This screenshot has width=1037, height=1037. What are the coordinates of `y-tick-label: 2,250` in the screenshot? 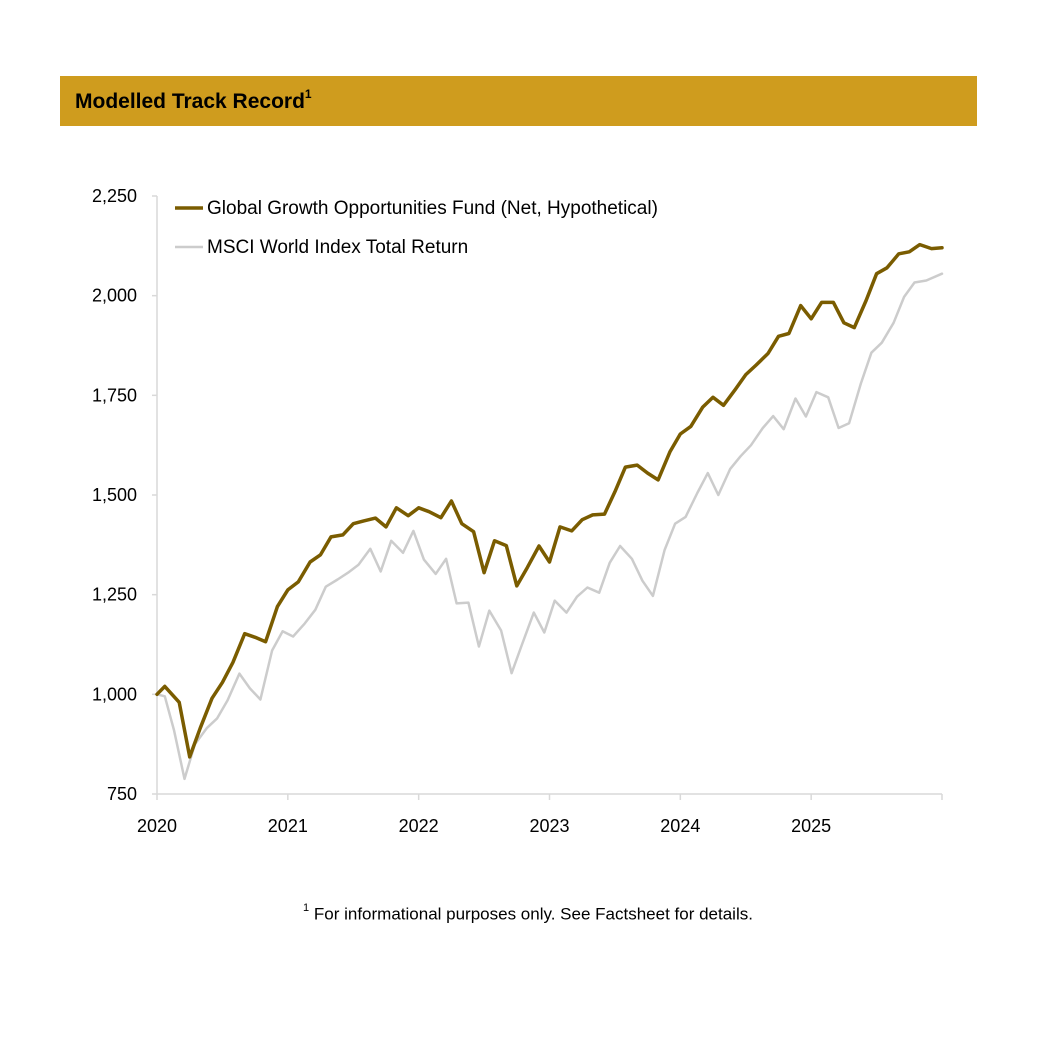 It's located at (114, 196).